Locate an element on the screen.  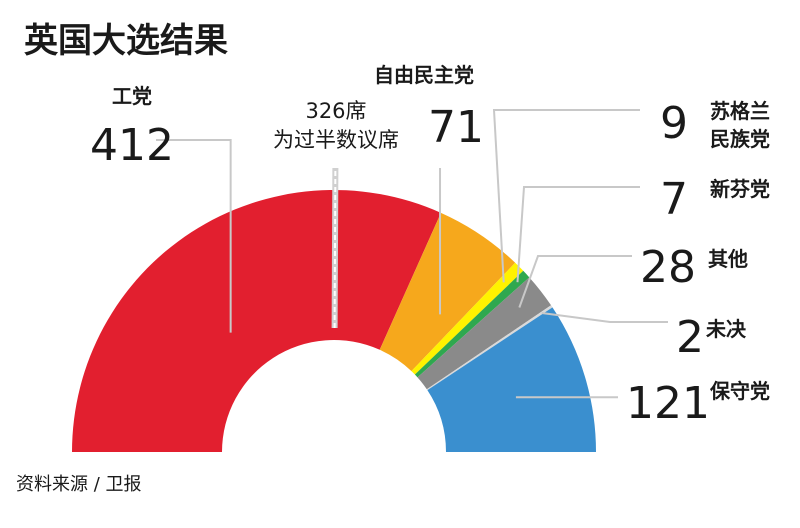
label-conservative: 保守党 is located at coordinates (739, 391).